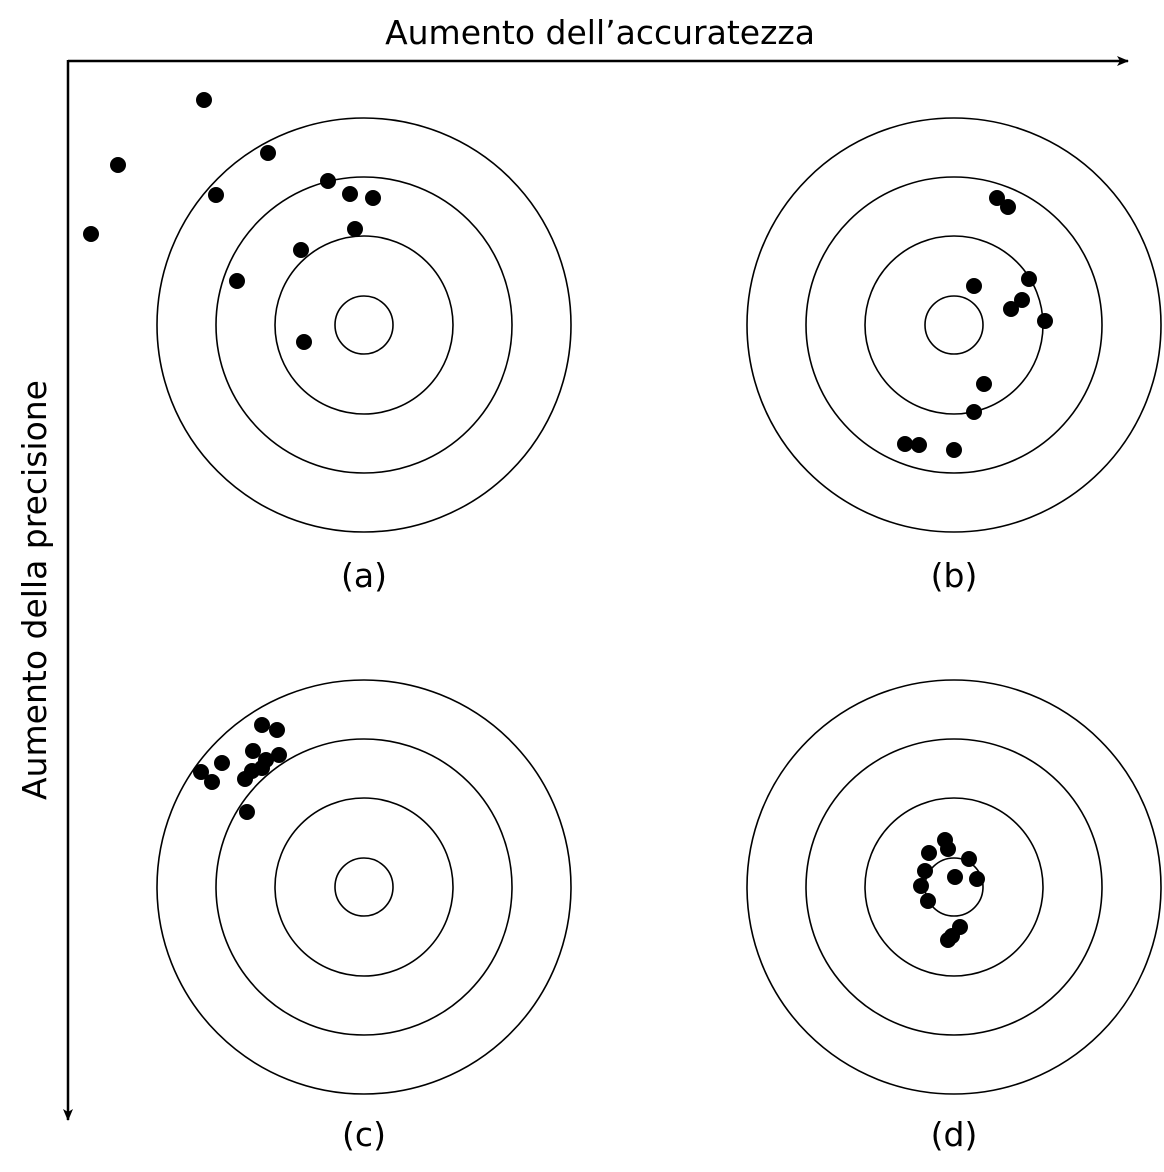 Image resolution: width=1164 pixels, height=1172 pixels. I want to click on target-panel-d: (d), so click(954, 916).